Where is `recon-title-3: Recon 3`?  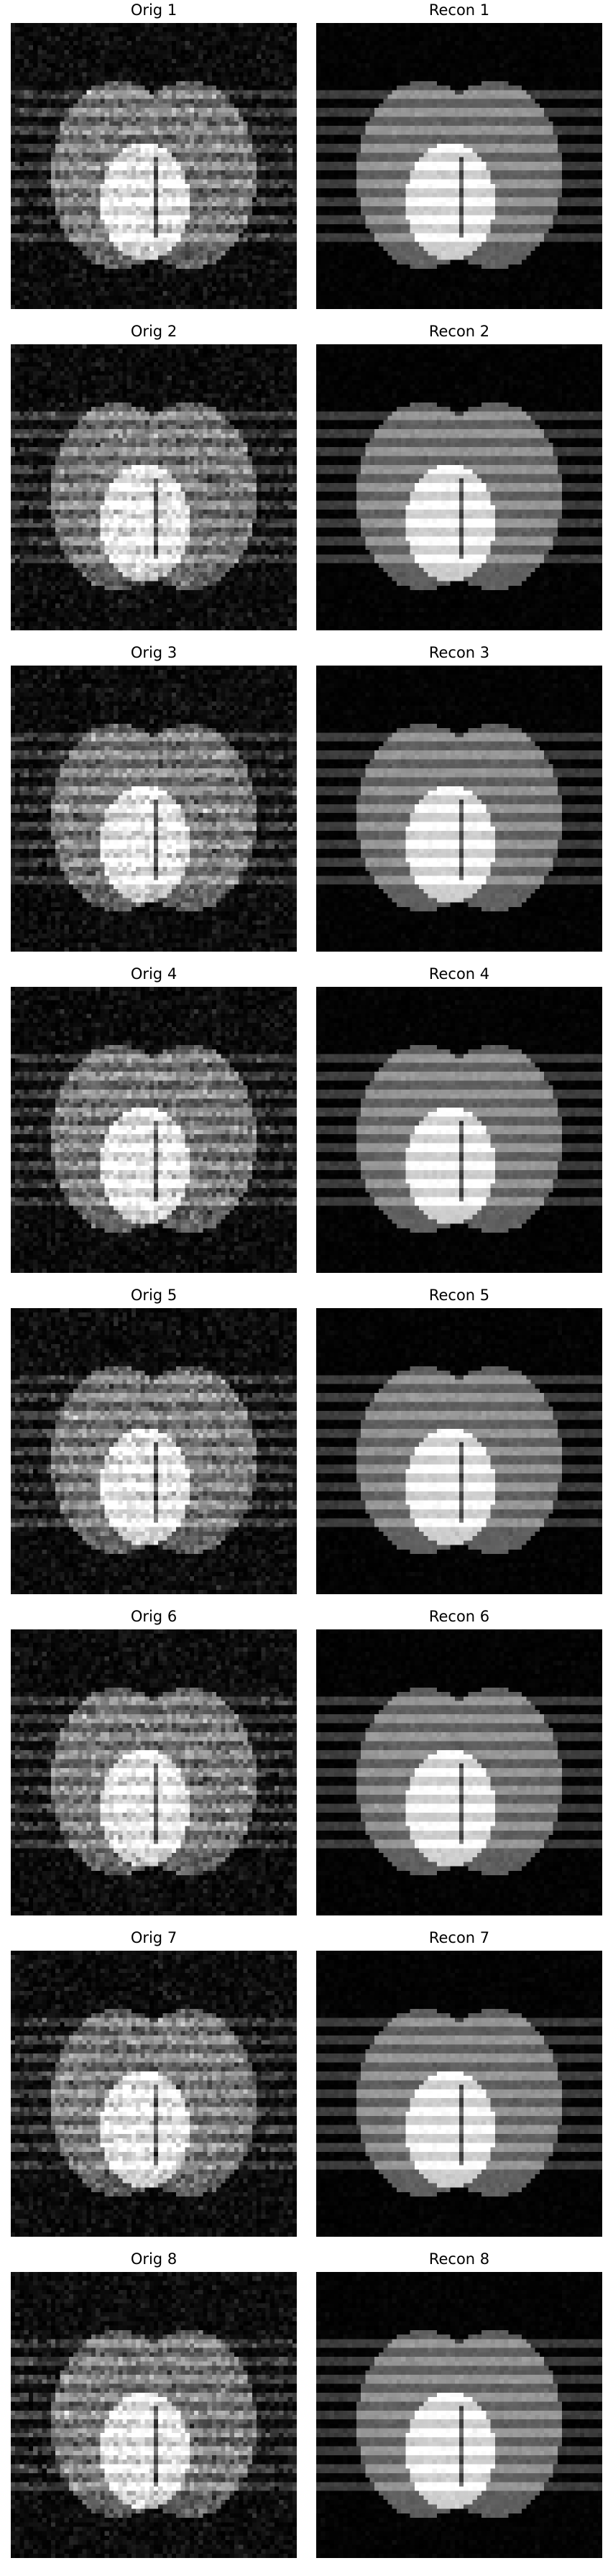 recon-title-3: Recon 3 is located at coordinates (459, 652).